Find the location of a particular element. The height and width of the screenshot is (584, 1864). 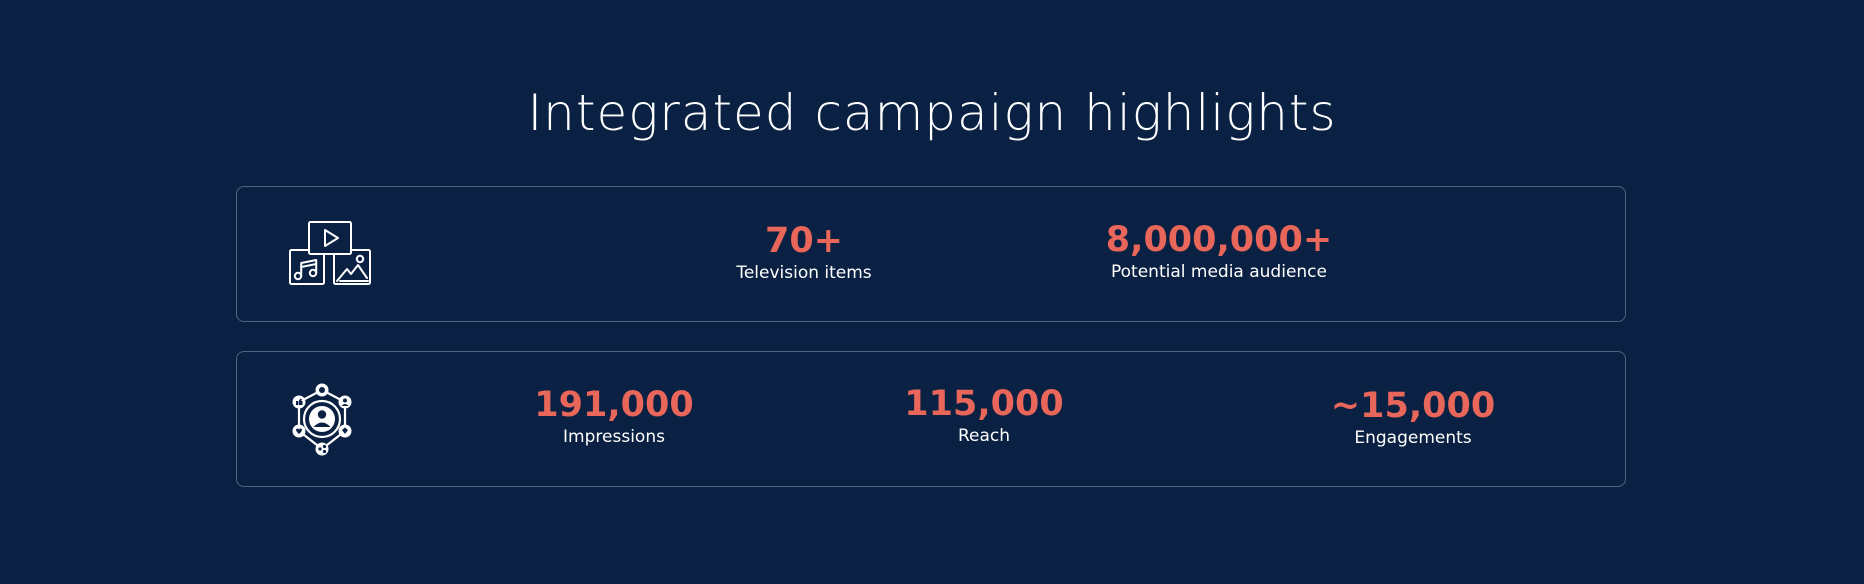

page-title: Integrated campaign highlights is located at coordinates (932, 113).